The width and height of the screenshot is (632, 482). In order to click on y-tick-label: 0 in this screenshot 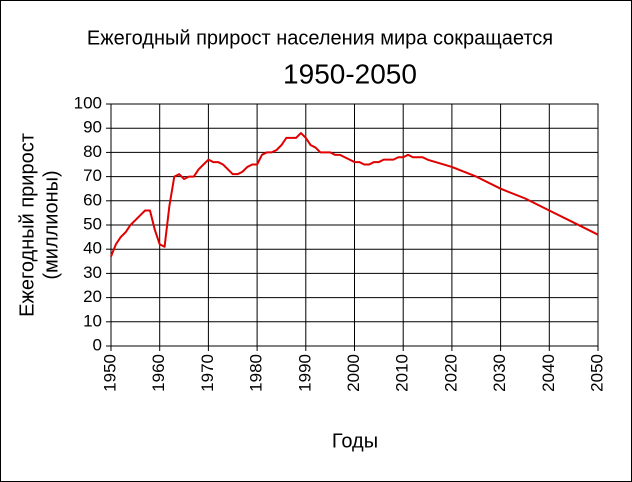, I will do `click(97, 344)`.